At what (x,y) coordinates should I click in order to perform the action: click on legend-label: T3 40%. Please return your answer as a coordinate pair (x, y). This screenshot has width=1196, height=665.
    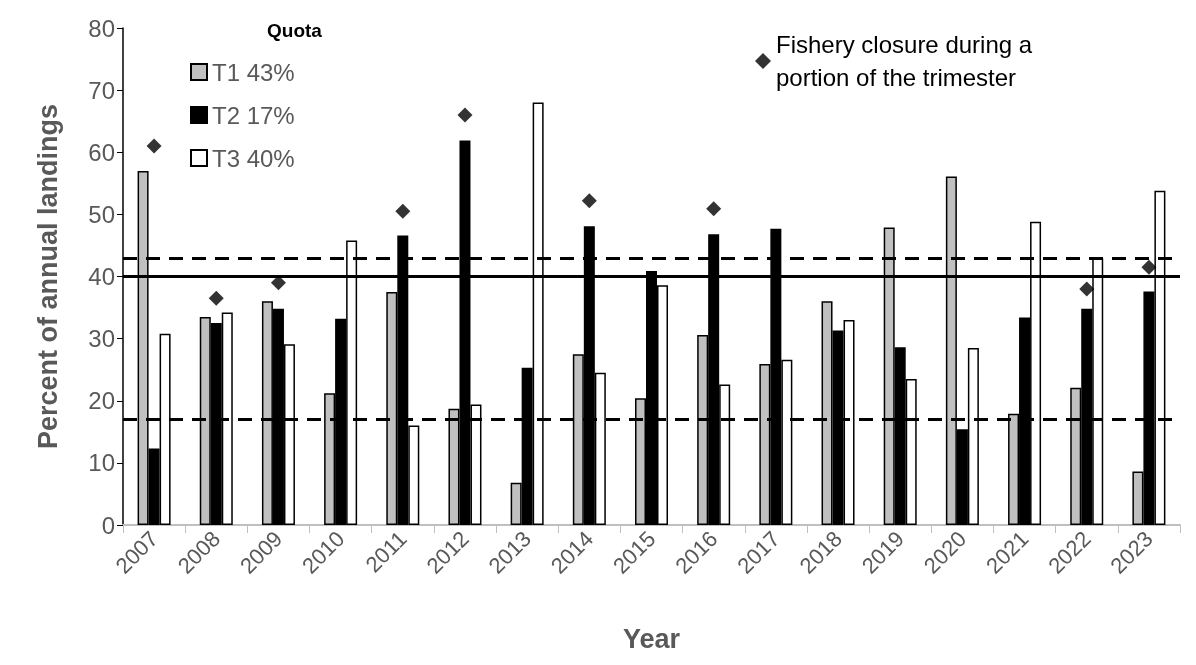
    Looking at the image, I should click on (253, 158).